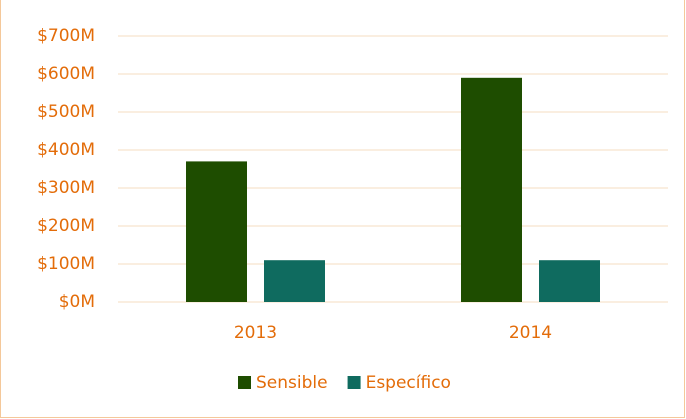 This screenshot has width=686, height=419. What do you see at coordinates (66, 188) in the screenshot?
I see `y-tick-label: $300M` at bounding box center [66, 188].